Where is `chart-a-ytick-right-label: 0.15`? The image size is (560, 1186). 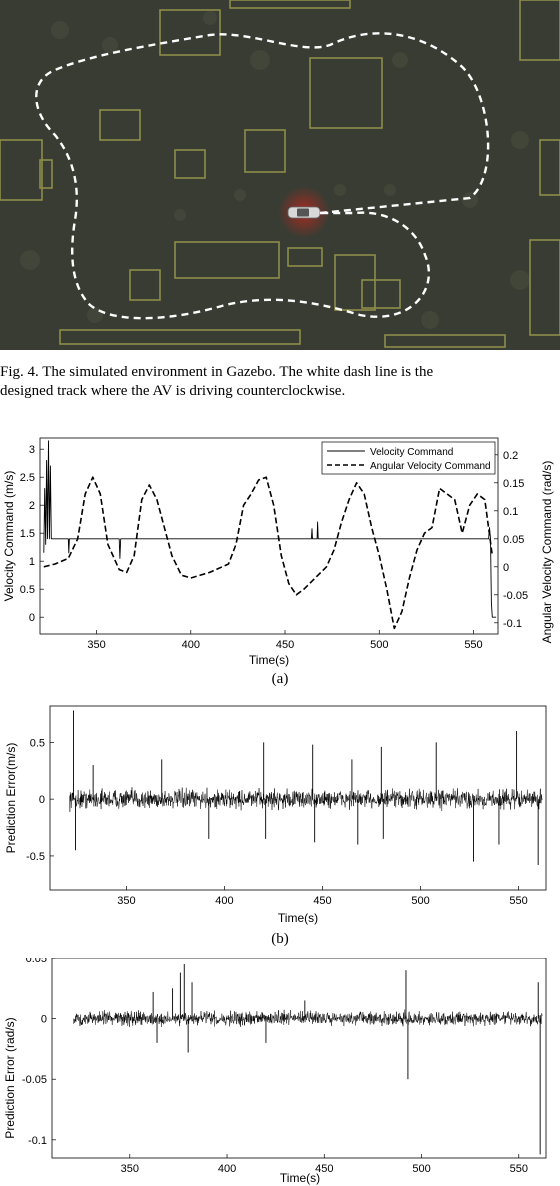 chart-a-ytick-right-label: 0.15 is located at coordinates (513, 484).